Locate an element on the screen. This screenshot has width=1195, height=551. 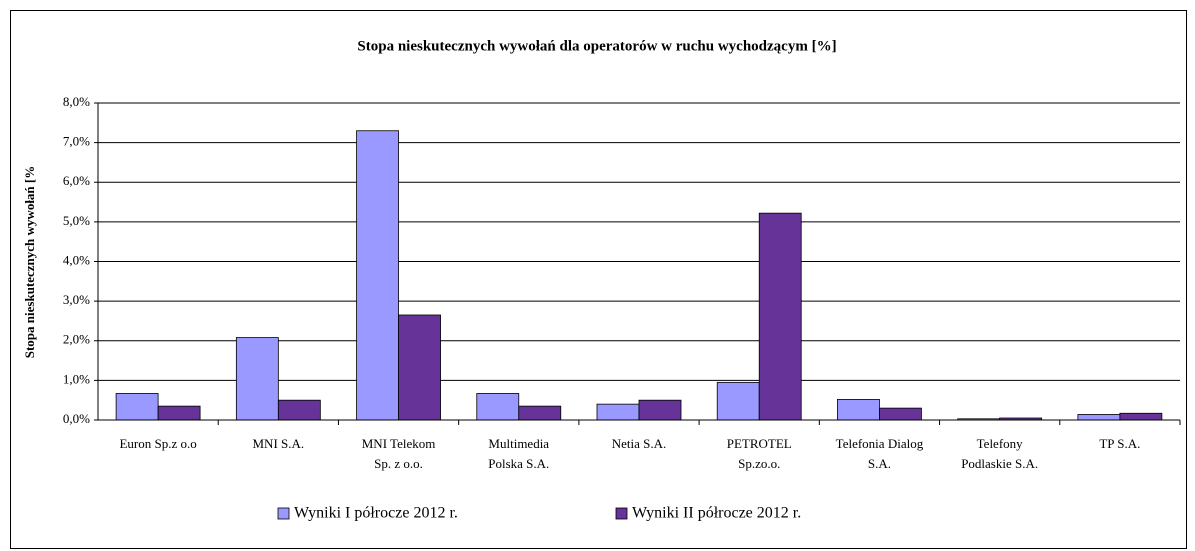
y-tick-label: 0,0% is located at coordinates (76, 418).